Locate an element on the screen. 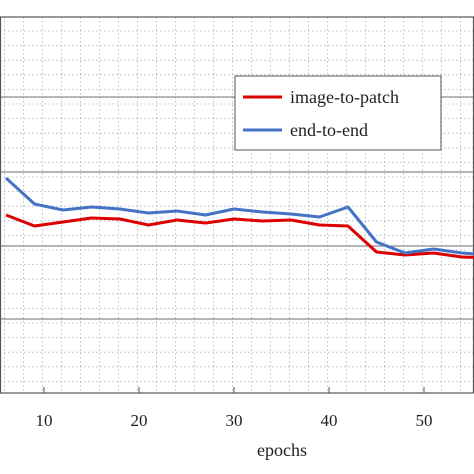 The height and width of the screenshot is (474, 474). series-line-image-to-patch is located at coordinates (239, 236).